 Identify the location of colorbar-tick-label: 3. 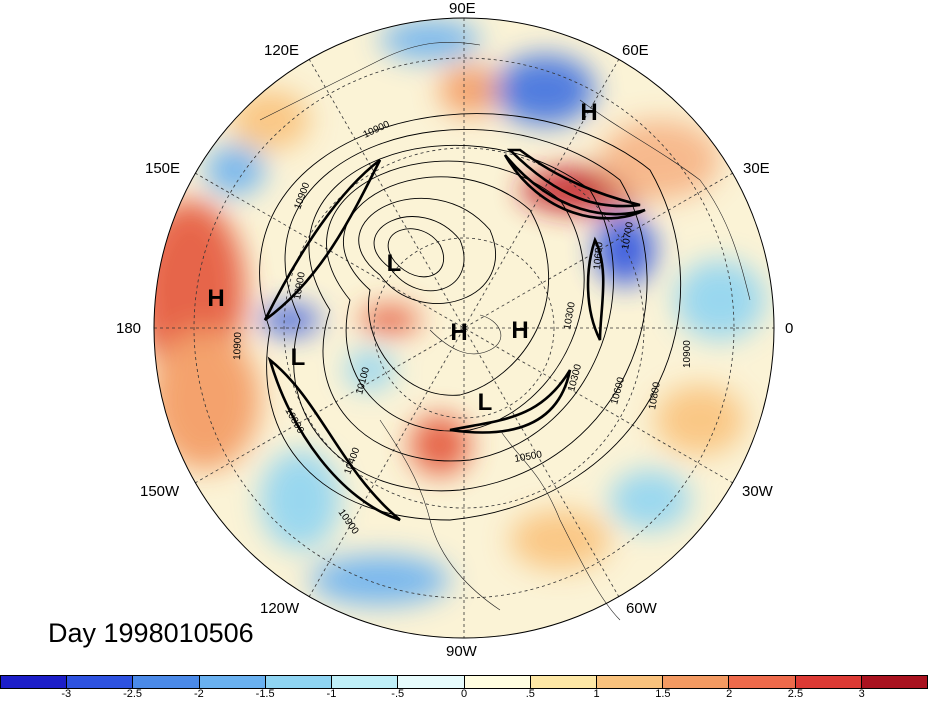
(861, 694).